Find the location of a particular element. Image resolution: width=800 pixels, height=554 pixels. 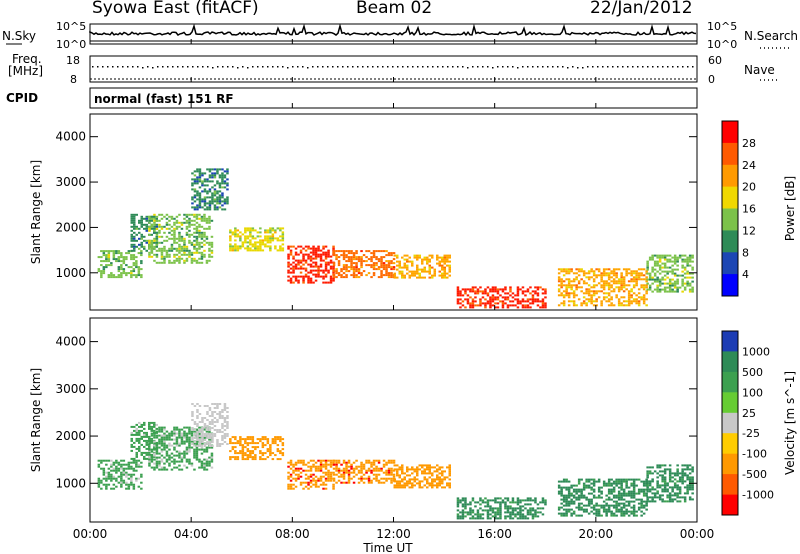

colorbar-tick-label: 500 is located at coordinates (752, 372).